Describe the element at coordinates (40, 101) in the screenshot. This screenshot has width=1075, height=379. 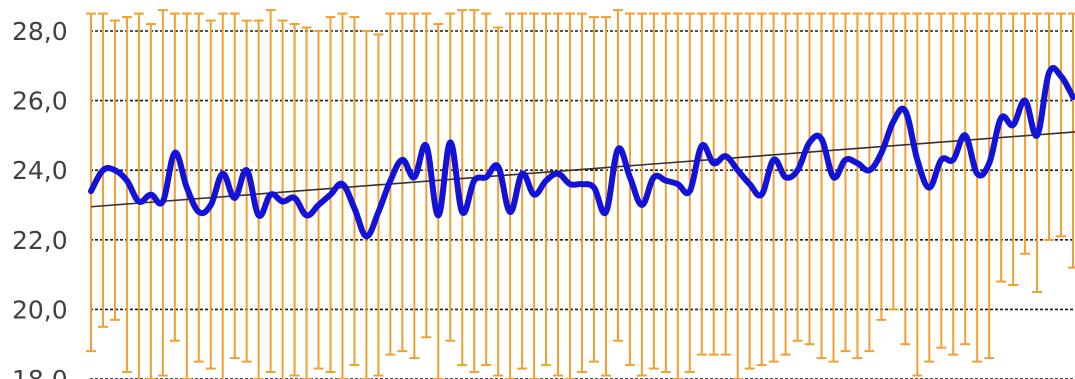
I see `y-tick-label: 26,0` at that location.